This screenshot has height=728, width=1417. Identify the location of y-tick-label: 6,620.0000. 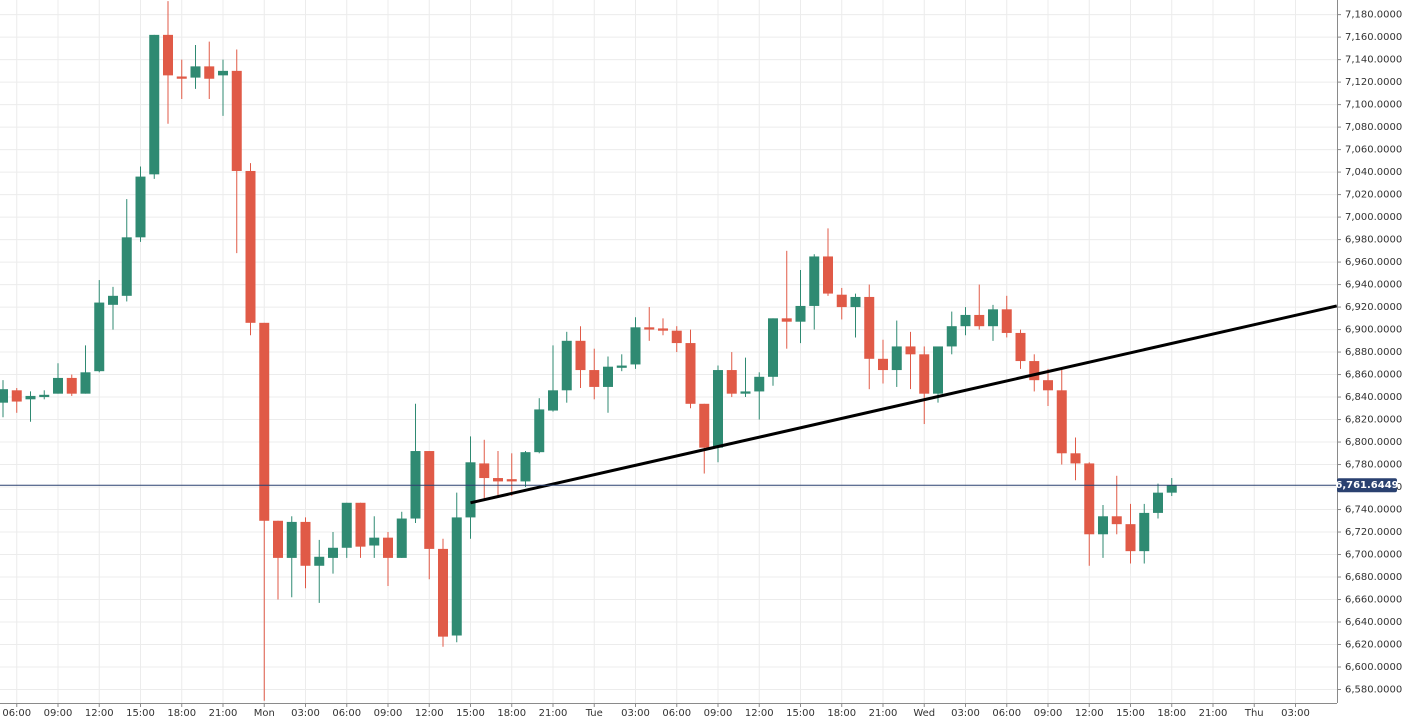
(1373, 645).